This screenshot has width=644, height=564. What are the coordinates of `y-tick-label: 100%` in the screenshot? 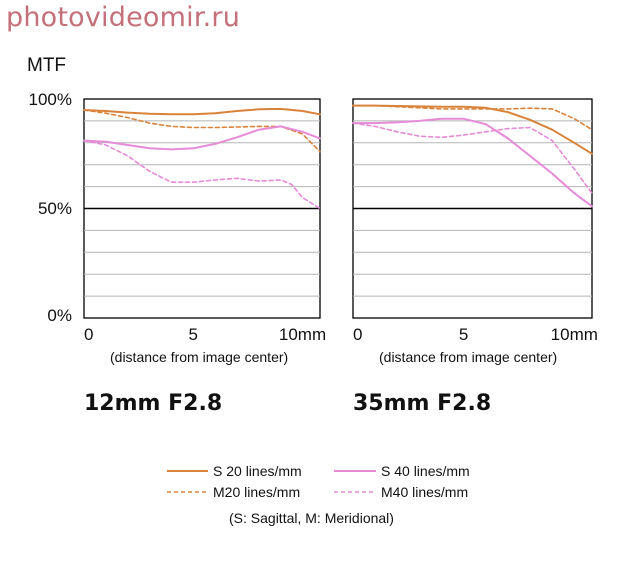 It's located at (50, 99).